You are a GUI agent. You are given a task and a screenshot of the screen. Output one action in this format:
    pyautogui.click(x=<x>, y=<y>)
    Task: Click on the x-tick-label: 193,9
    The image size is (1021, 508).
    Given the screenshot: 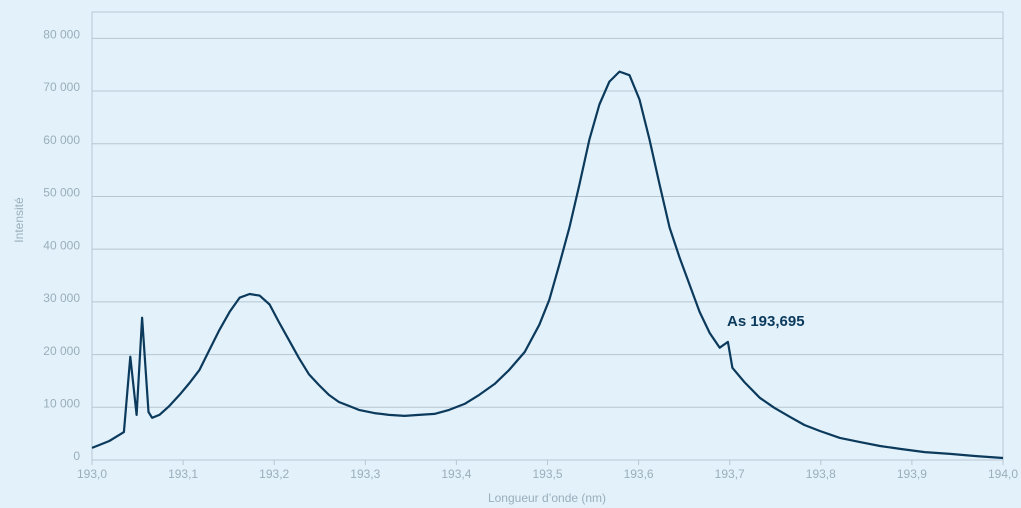 What is the action you would take?
    pyautogui.click(x=912, y=474)
    